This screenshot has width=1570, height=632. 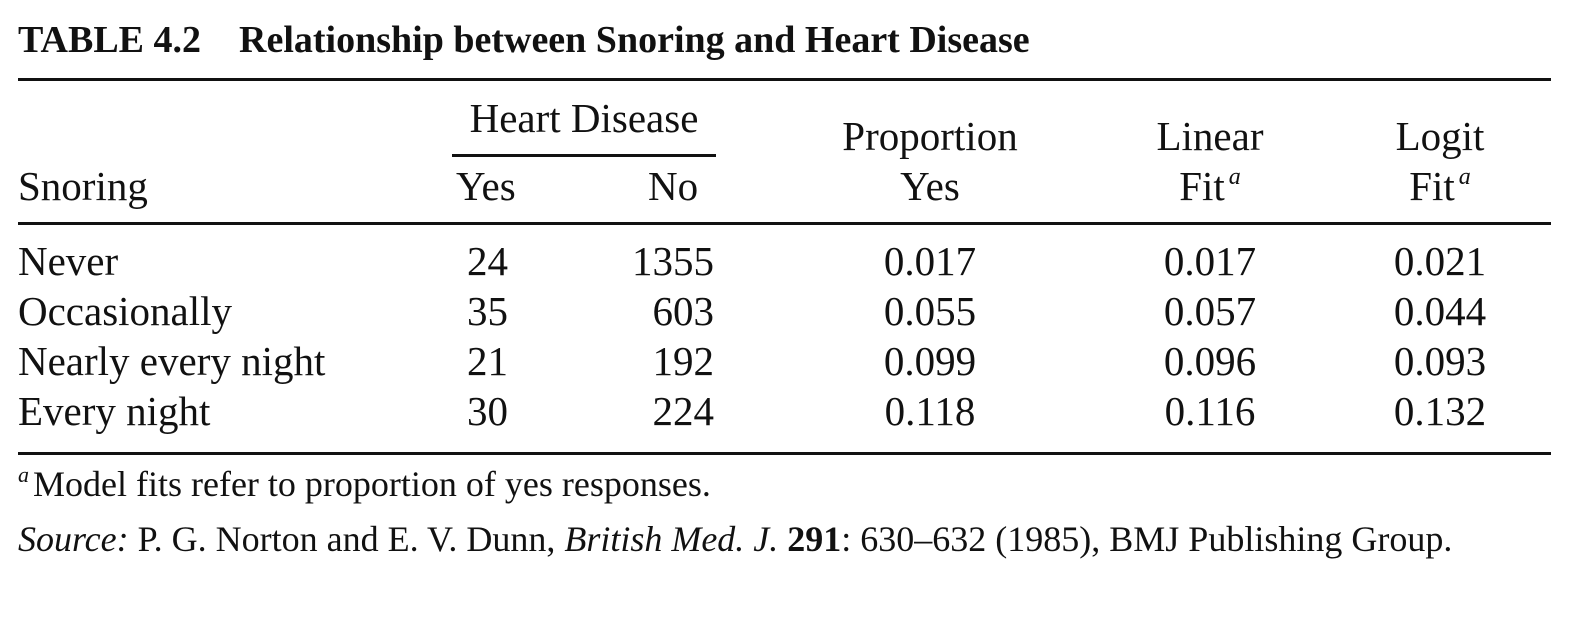 I want to click on table-row-logit: 0.021, so click(x=1440, y=261).